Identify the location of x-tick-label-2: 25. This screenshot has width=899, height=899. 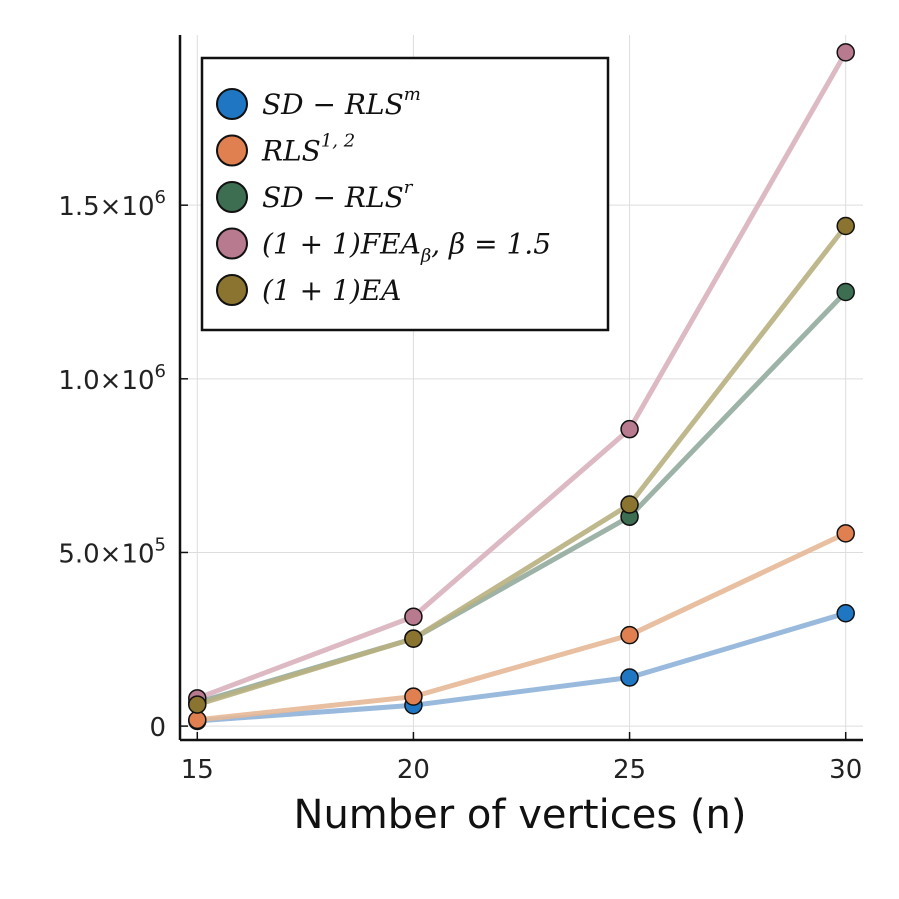
(629, 770).